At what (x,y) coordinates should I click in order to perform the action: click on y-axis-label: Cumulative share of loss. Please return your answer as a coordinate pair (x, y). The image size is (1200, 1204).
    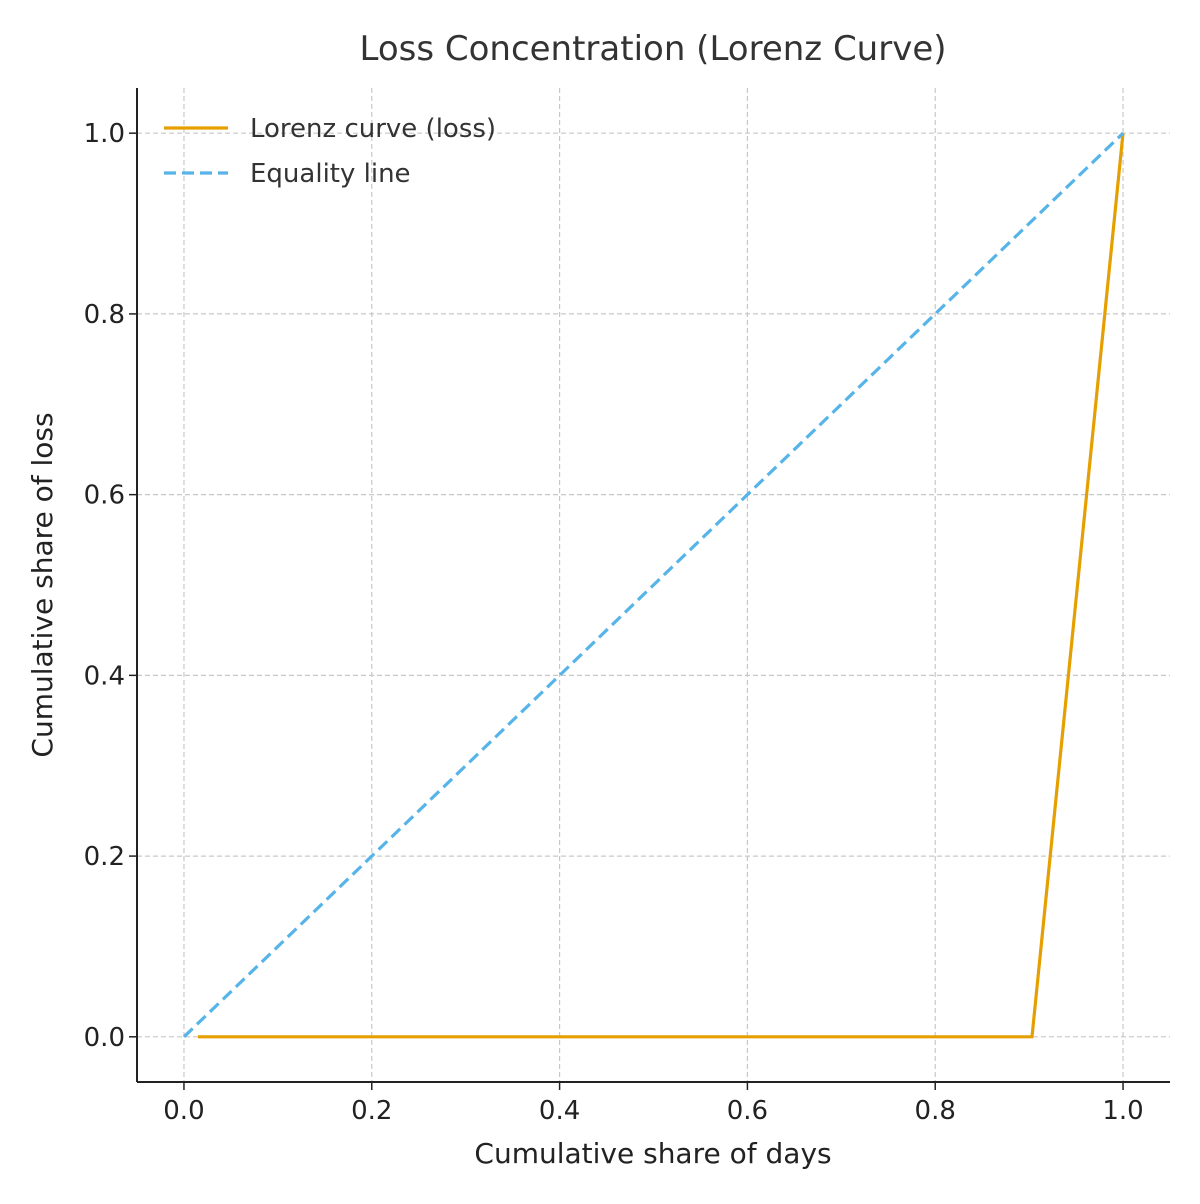
    Looking at the image, I should click on (42, 584).